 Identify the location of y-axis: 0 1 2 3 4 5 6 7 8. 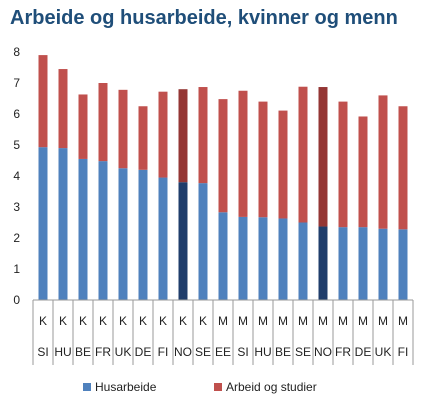
(16, 176).